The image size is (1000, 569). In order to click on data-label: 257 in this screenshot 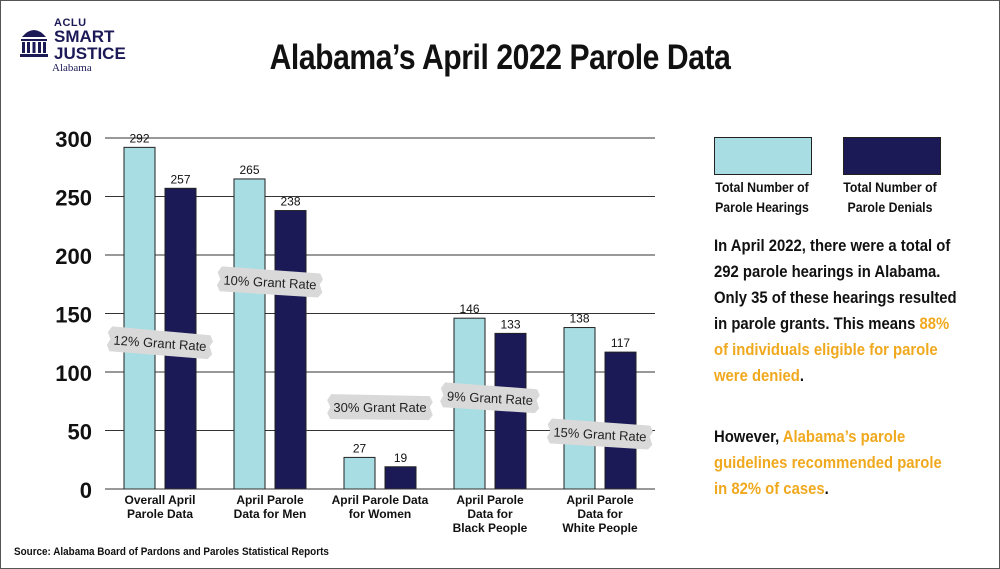, I will do `click(180, 179)`.